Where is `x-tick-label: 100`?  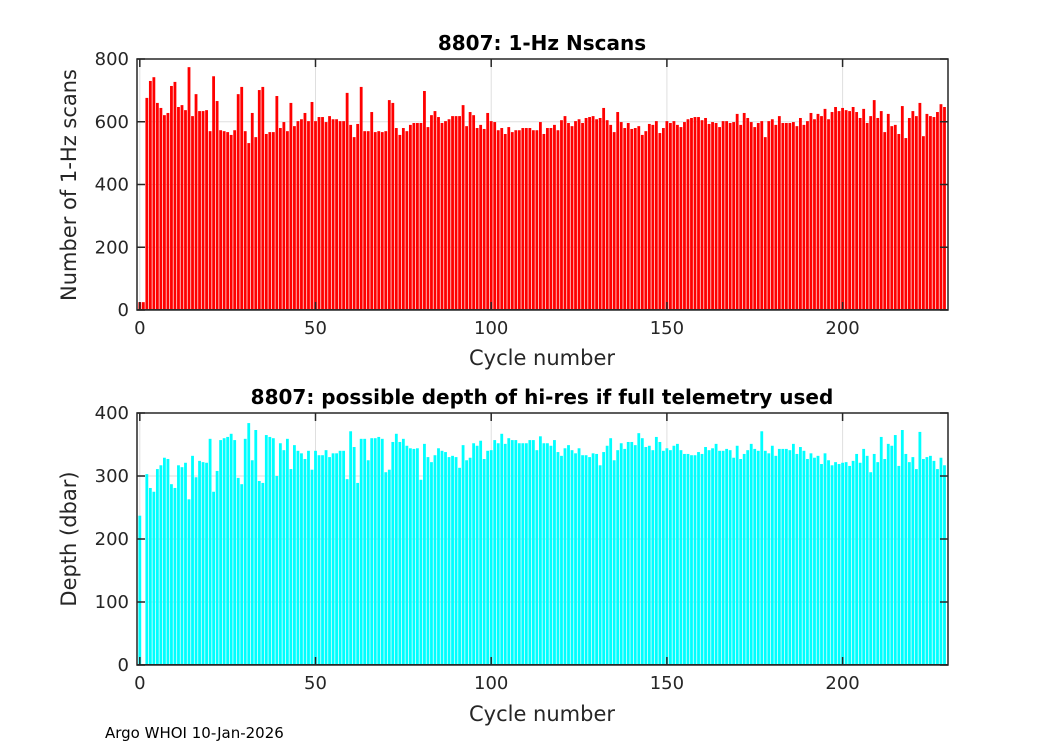
x-tick-label: 100 is located at coordinates (491, 683).